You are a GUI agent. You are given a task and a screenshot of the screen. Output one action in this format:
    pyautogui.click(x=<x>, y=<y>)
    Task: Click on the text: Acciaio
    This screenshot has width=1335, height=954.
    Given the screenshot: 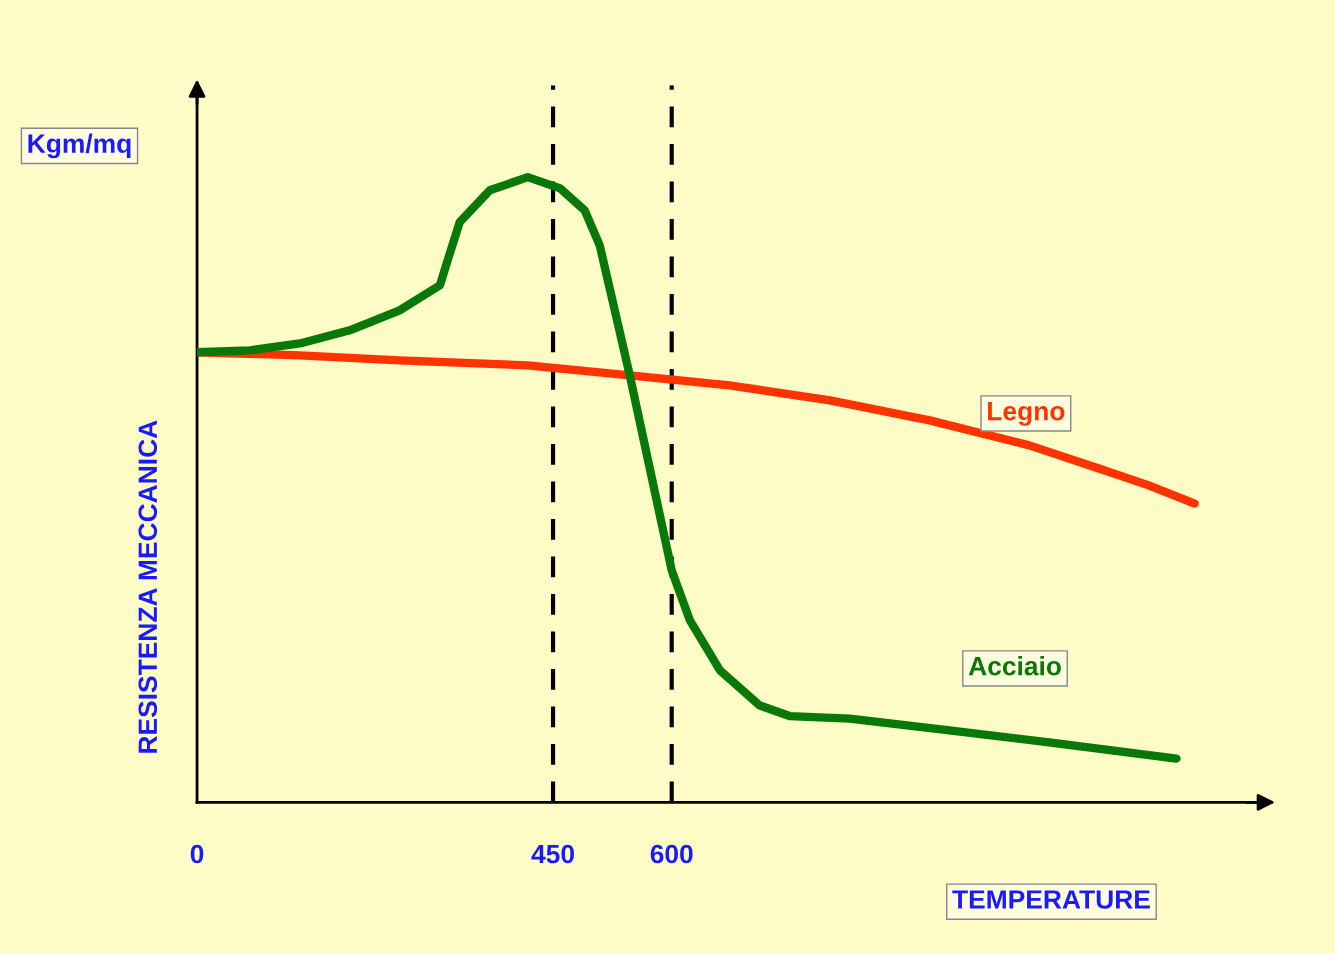 What is the action you would take?
    pyautogui.click(x=1014, y=666)
    